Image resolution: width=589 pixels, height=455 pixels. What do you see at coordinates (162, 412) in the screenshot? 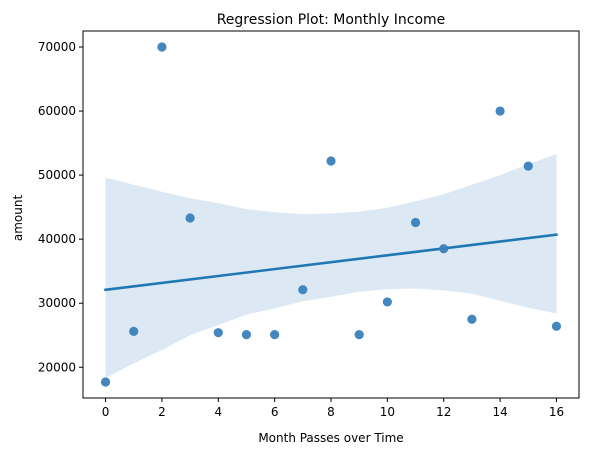
I see `x-tick-label: 2` at bounding box center [162, 412].